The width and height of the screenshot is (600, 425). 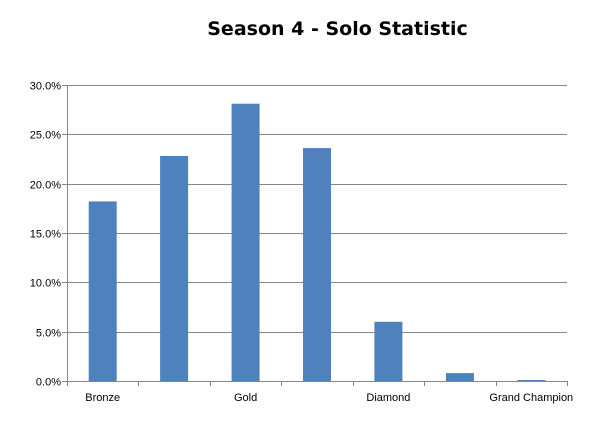 What do you see at coordinates (245, 398) in the screenshot?
I see `x-tick-label: Gold` at bounding box center [245, 398].